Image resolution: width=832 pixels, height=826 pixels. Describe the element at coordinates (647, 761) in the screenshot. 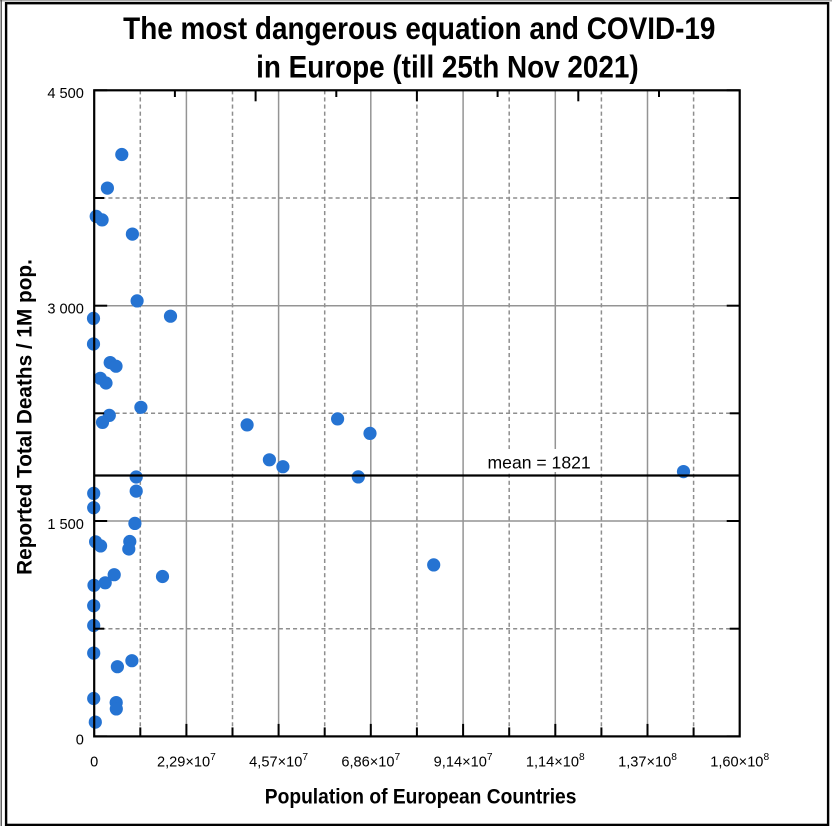

I see `svg-text: 1,37×10⁸` at that location.